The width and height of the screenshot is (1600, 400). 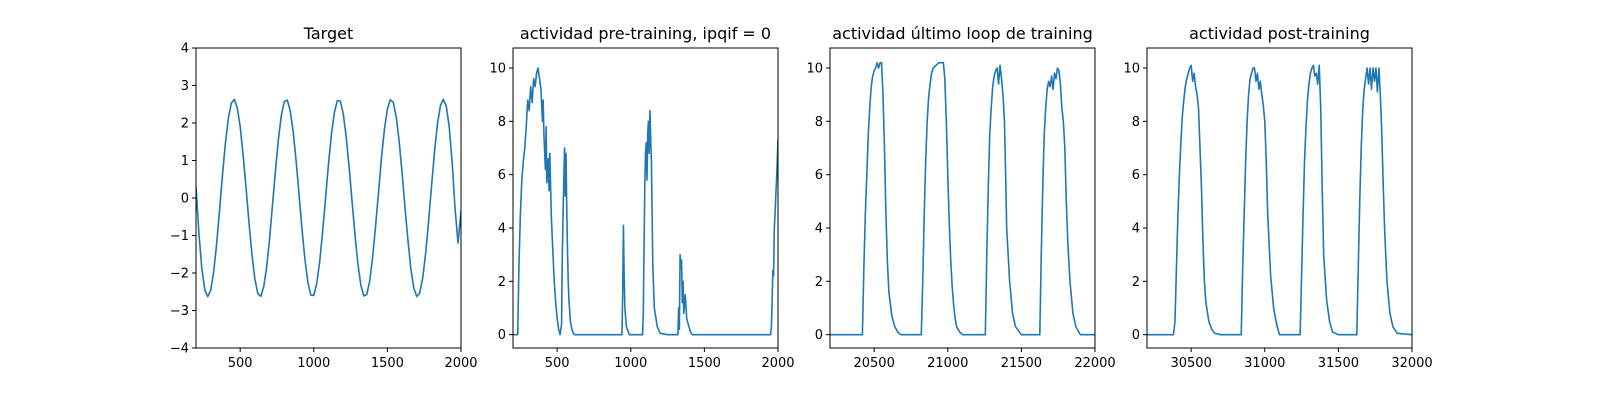 What do you see at coordinates (1338, 363) in the screenshot?
I see `x-tick-label: 31500` at bounding box center [1338, 363].